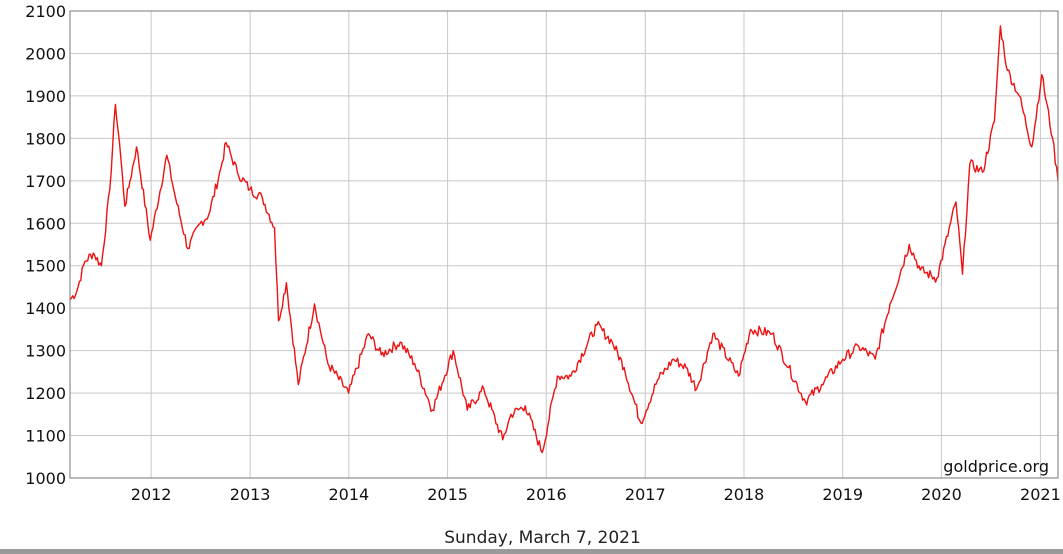  What do you see at coordinates (45, 11) in the screenshot?
I see `y-tick-label: 2100` at bounding box center [45, 11].